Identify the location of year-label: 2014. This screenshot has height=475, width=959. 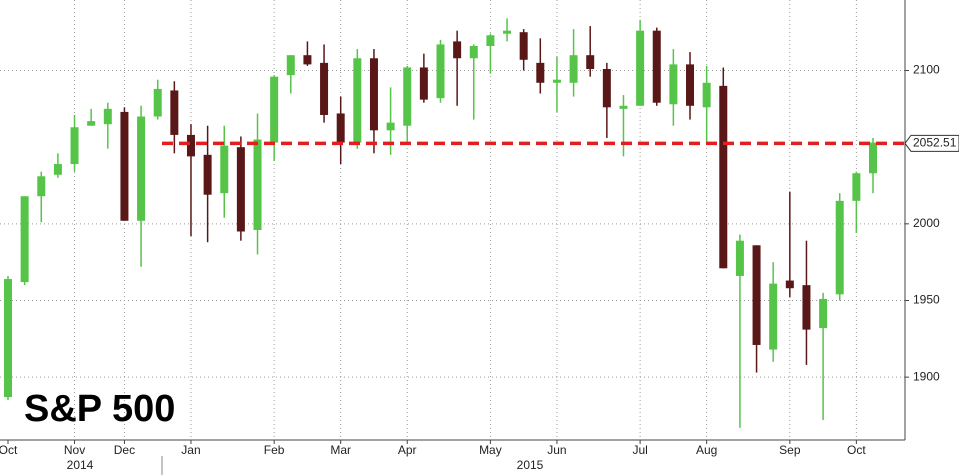
(80, 465).